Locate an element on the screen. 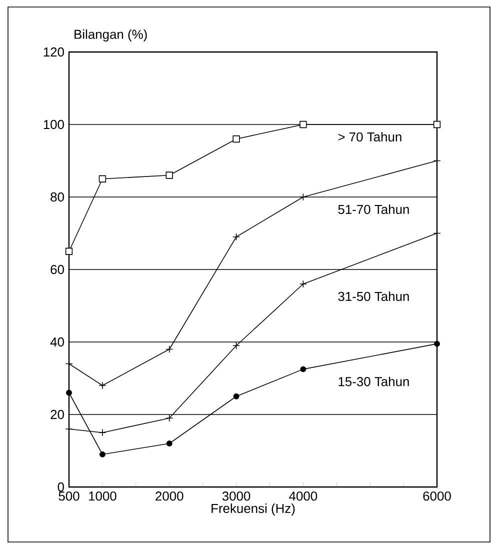 The width and height of the screenshot is (498, 548). series-label: 31-50 Tahun is located at coordinates (373, 297).